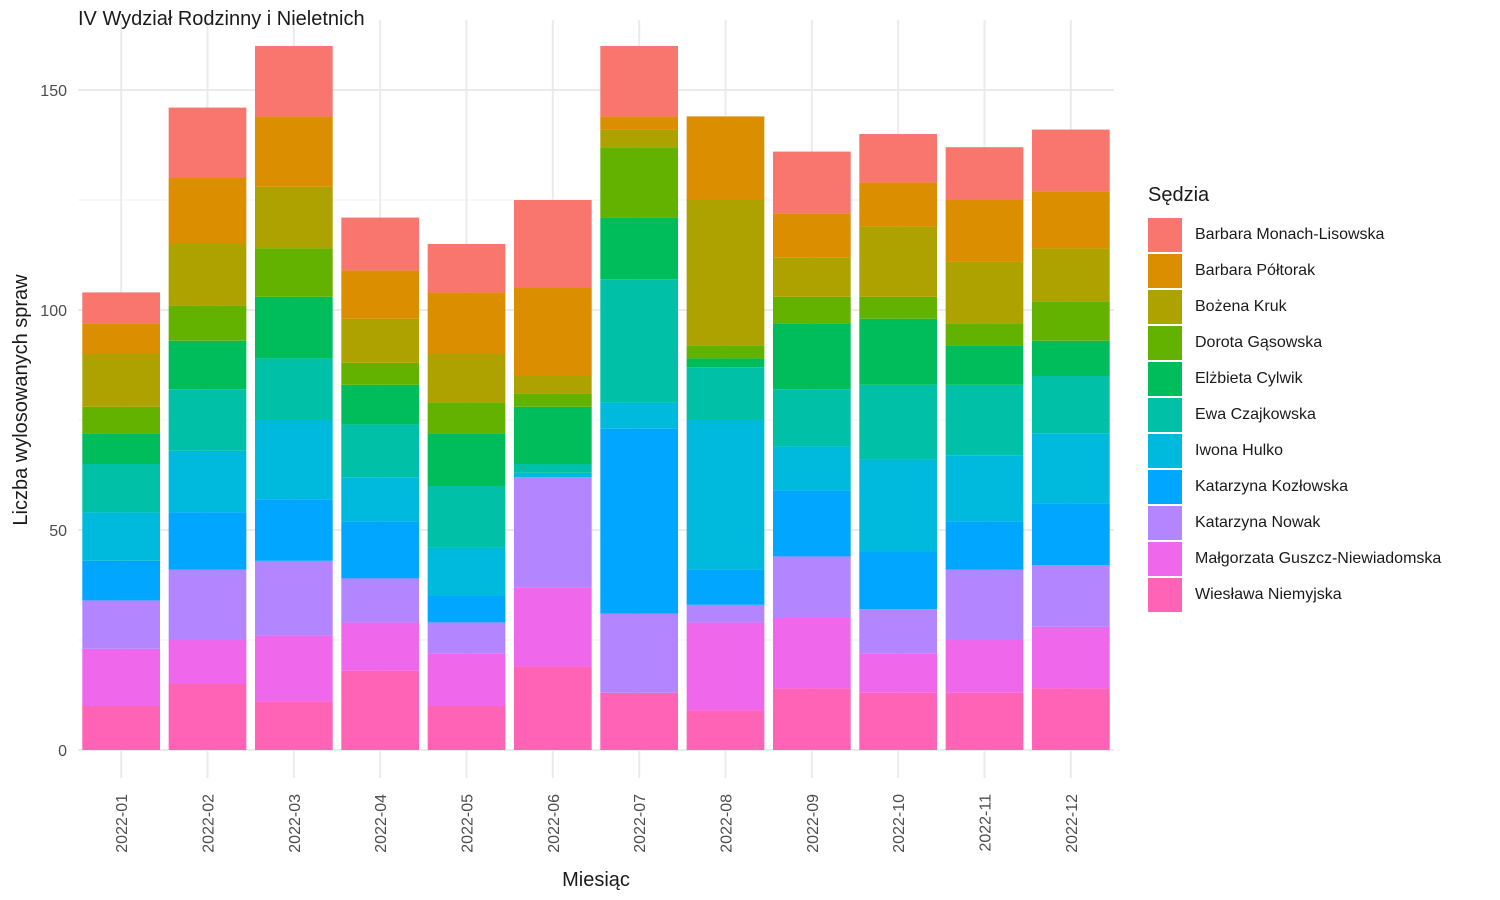 The image size is (1500, 900). I want to click on legend-item: Katarzyna Nowak, so click(1234, 523).